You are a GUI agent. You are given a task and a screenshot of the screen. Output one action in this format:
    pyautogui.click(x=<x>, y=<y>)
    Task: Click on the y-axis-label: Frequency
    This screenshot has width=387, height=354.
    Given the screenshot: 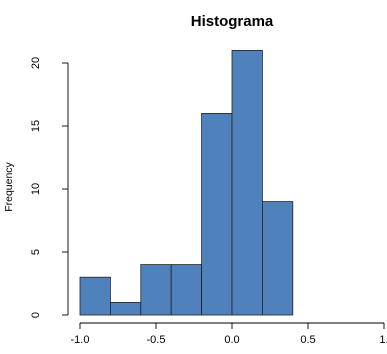 What is the action you would take?
    pyautogui.click(x=9, y=186)
    